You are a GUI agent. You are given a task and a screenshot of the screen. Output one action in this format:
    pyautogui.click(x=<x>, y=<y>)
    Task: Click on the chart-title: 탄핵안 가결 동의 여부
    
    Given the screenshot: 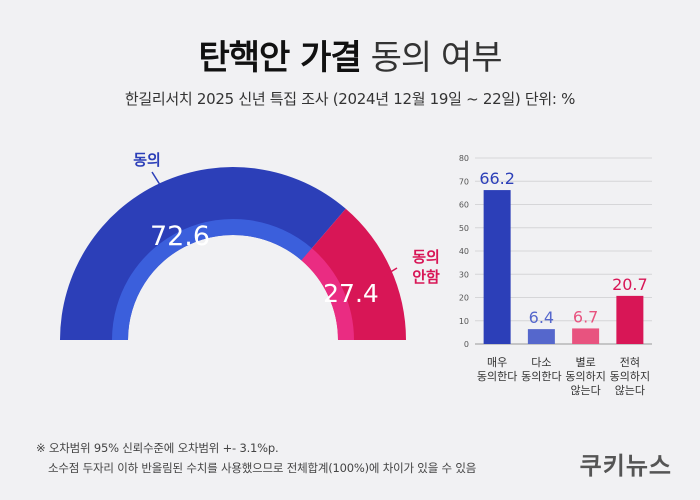 What is the action you would take?
    pyautogui.click(x=350, y=54)
    